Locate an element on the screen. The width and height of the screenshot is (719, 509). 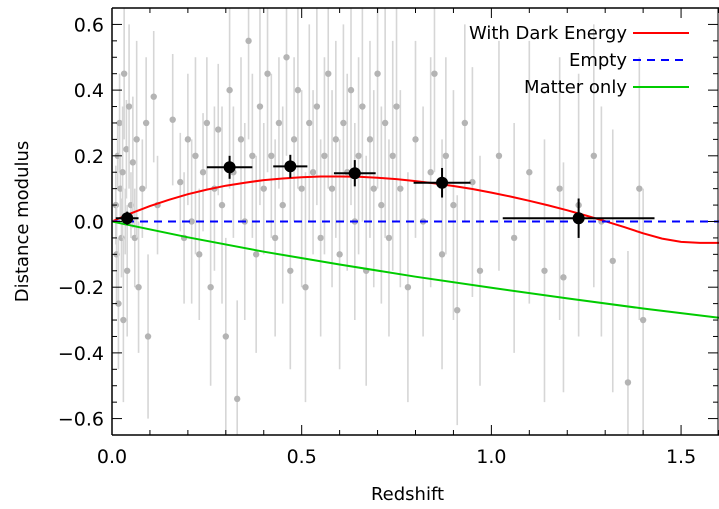
legend-label: Matter only is located at coordinates (575, 87).